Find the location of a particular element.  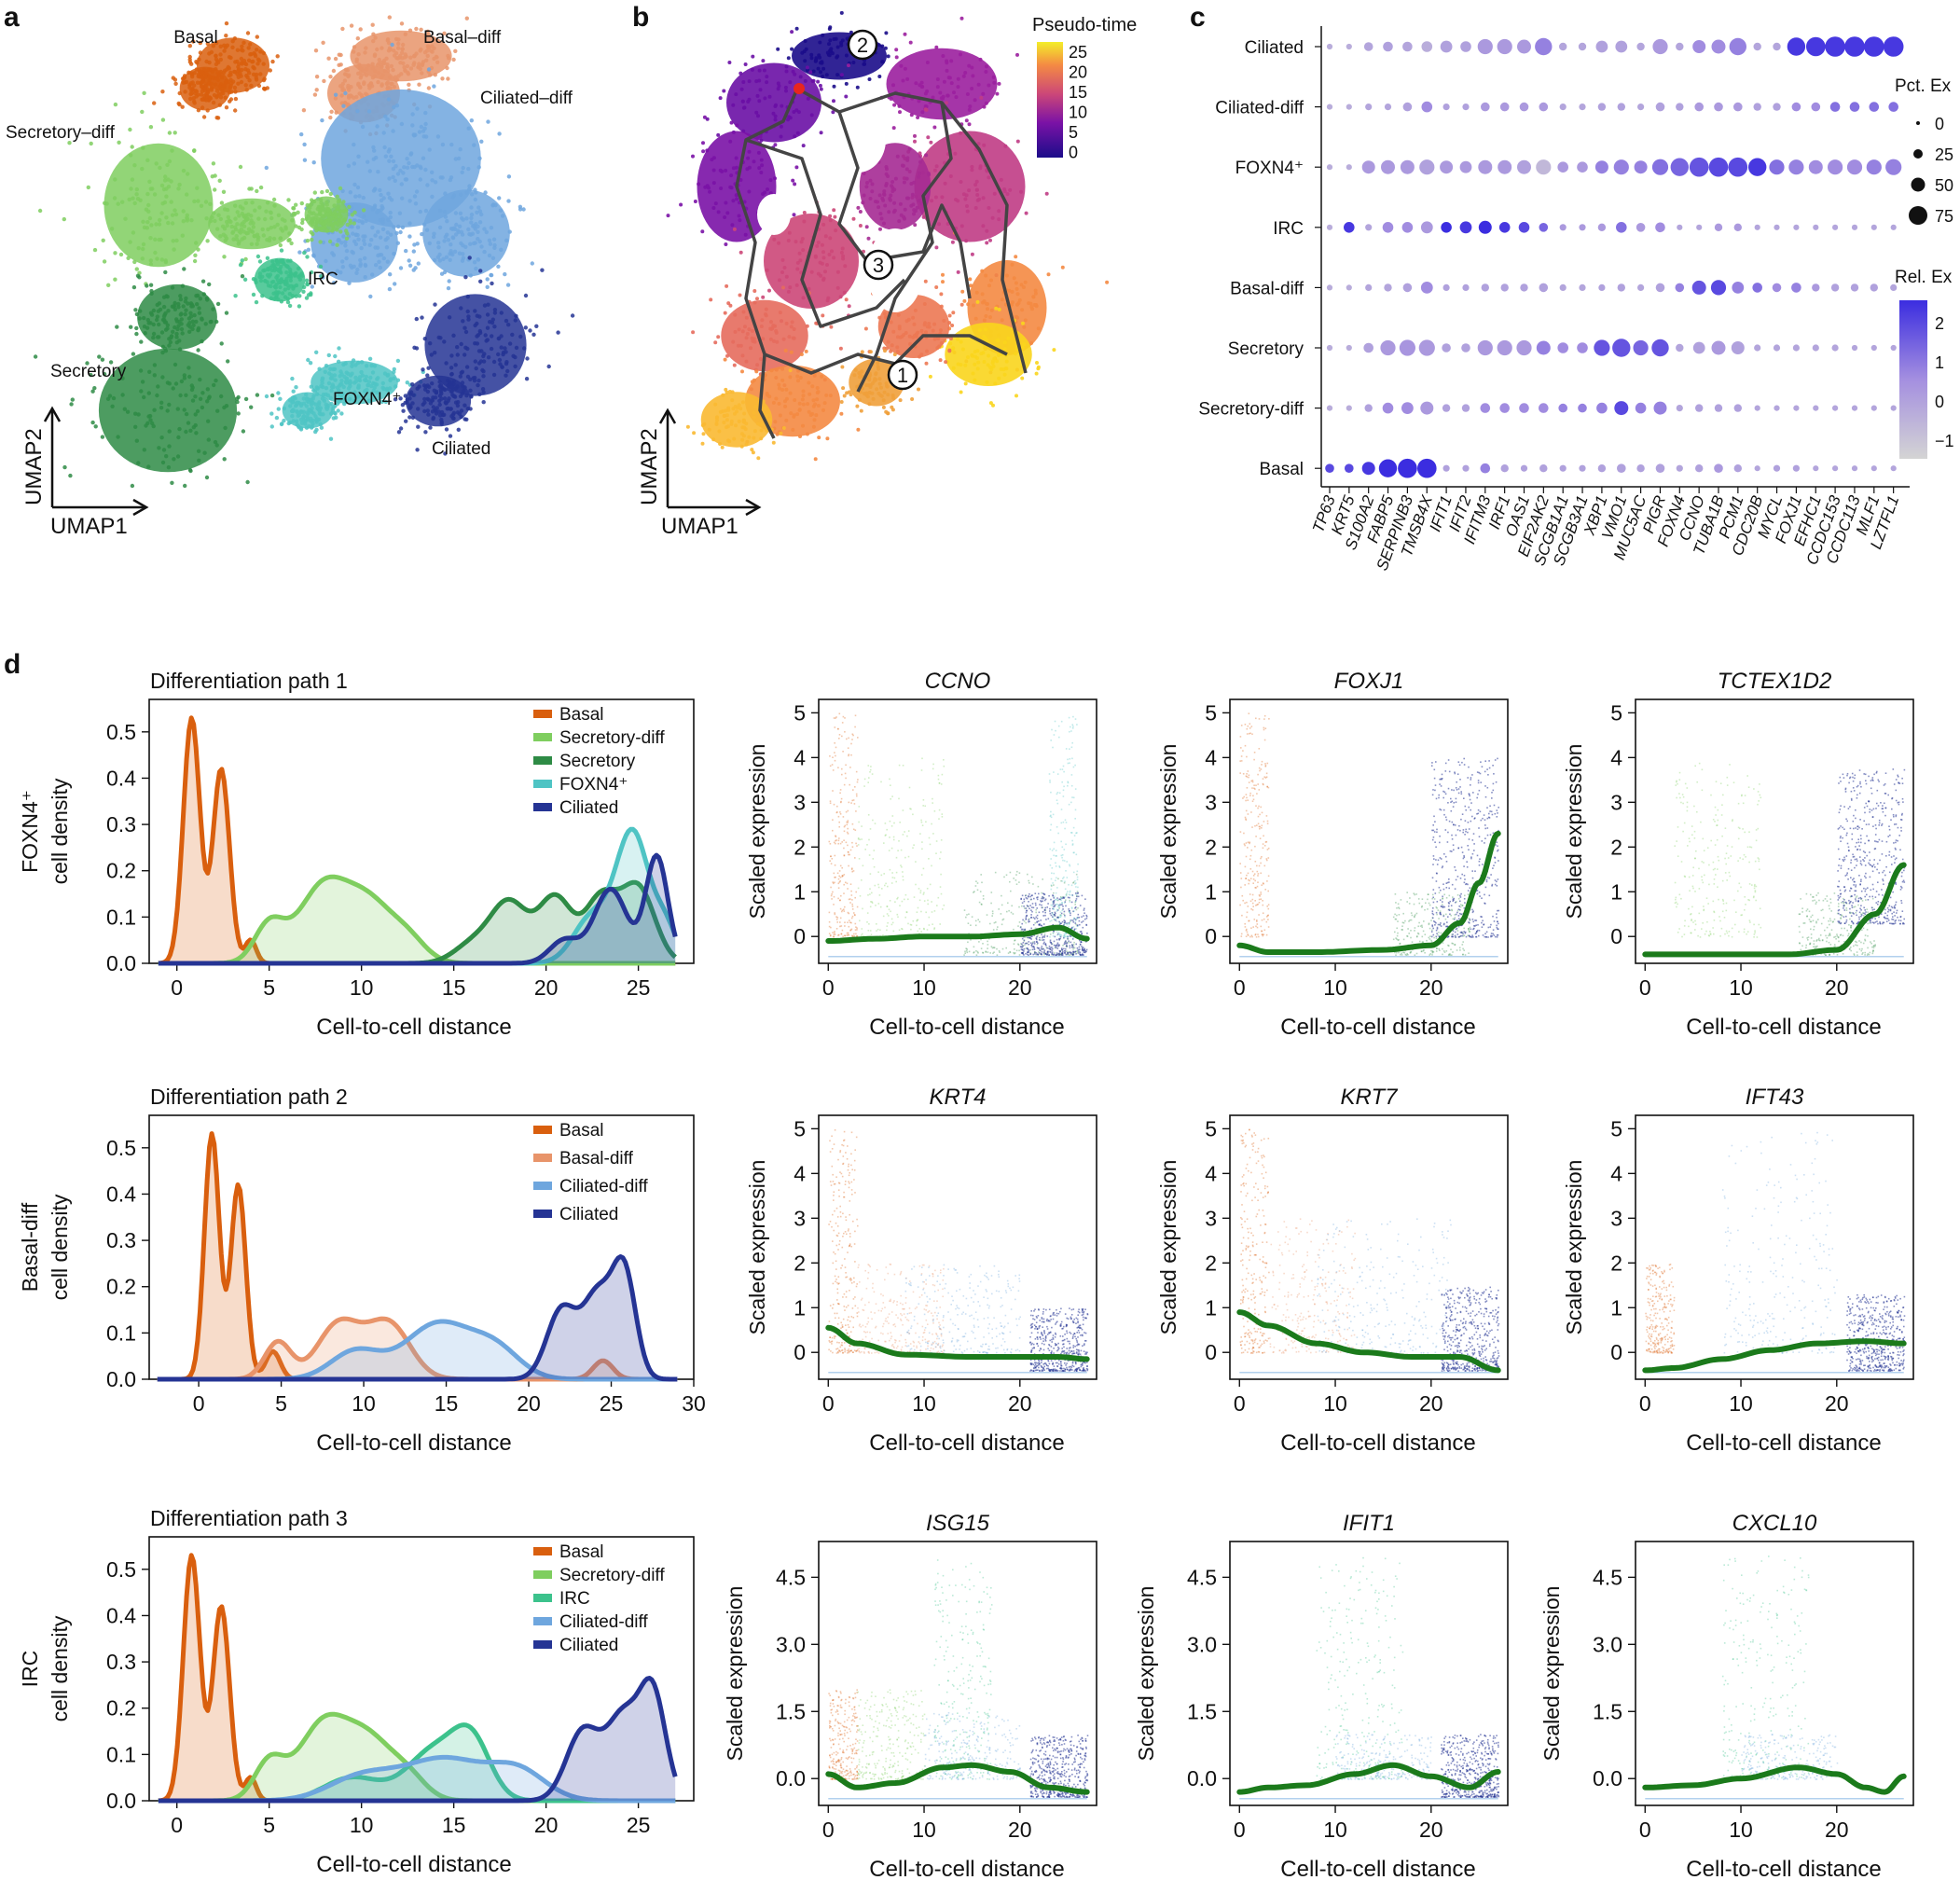

umap-a-label-secretory: Secretory is located at coordinates (89, 372).